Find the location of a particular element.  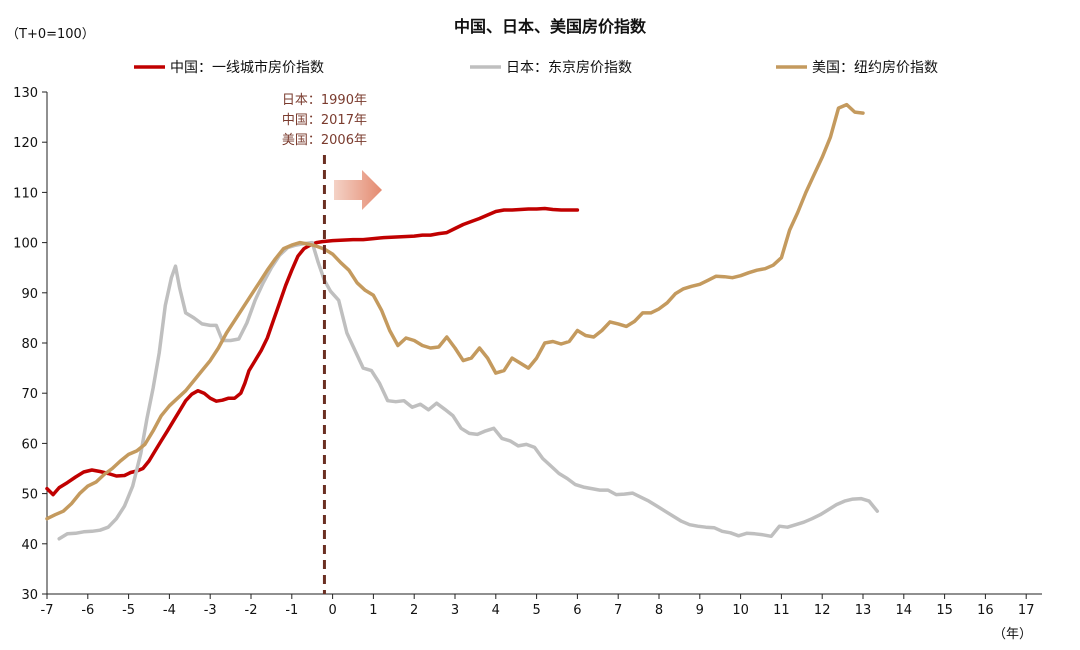

x-tick-label: 15 is located at coordinates (944, 610).